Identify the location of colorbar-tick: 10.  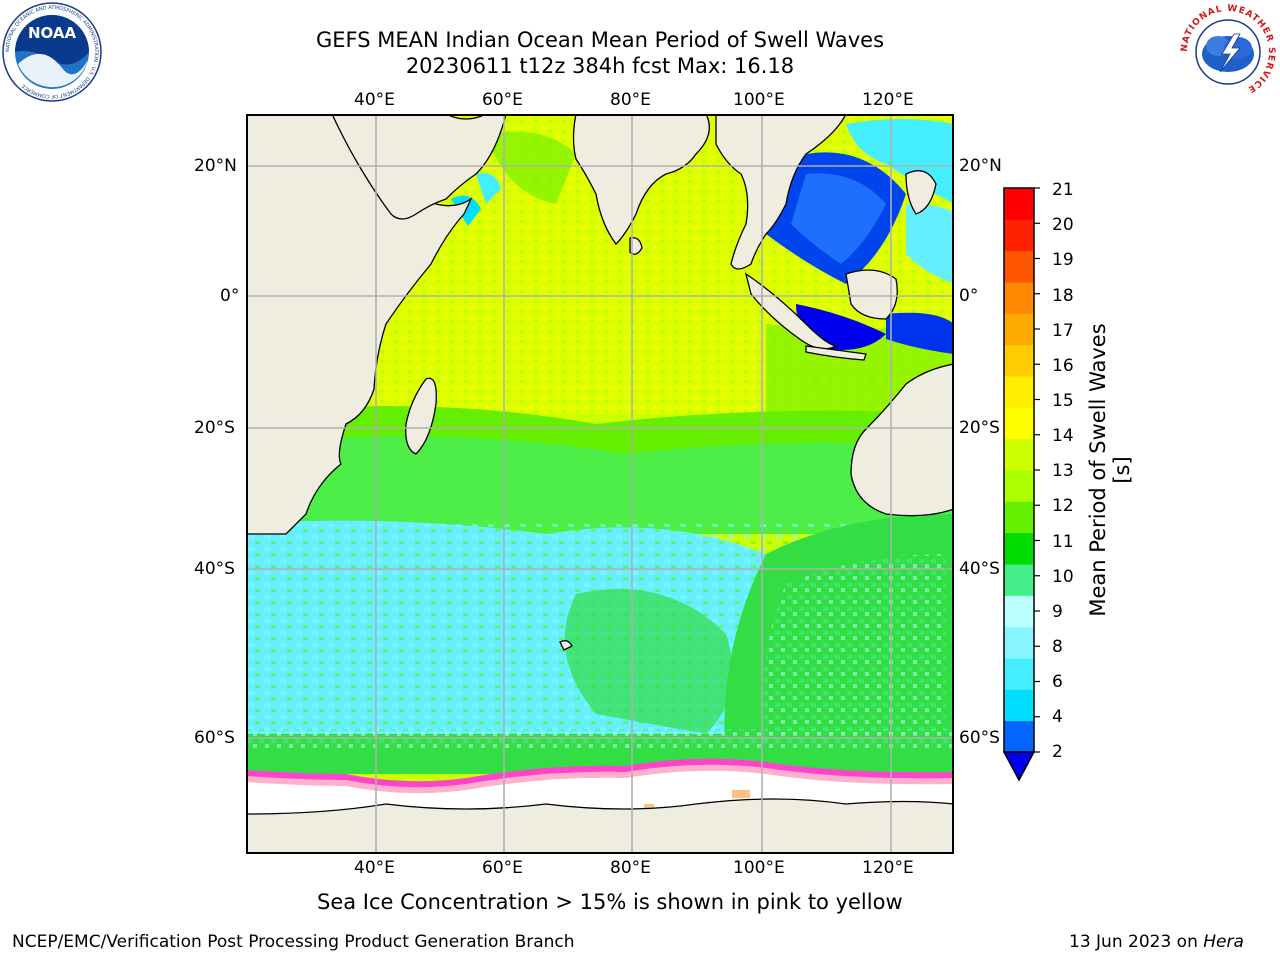
(1063, 577).